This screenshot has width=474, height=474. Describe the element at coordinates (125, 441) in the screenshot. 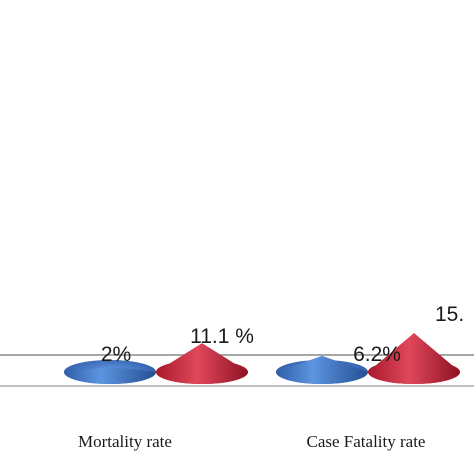

I see `category-label: Mortality rate` at that location.